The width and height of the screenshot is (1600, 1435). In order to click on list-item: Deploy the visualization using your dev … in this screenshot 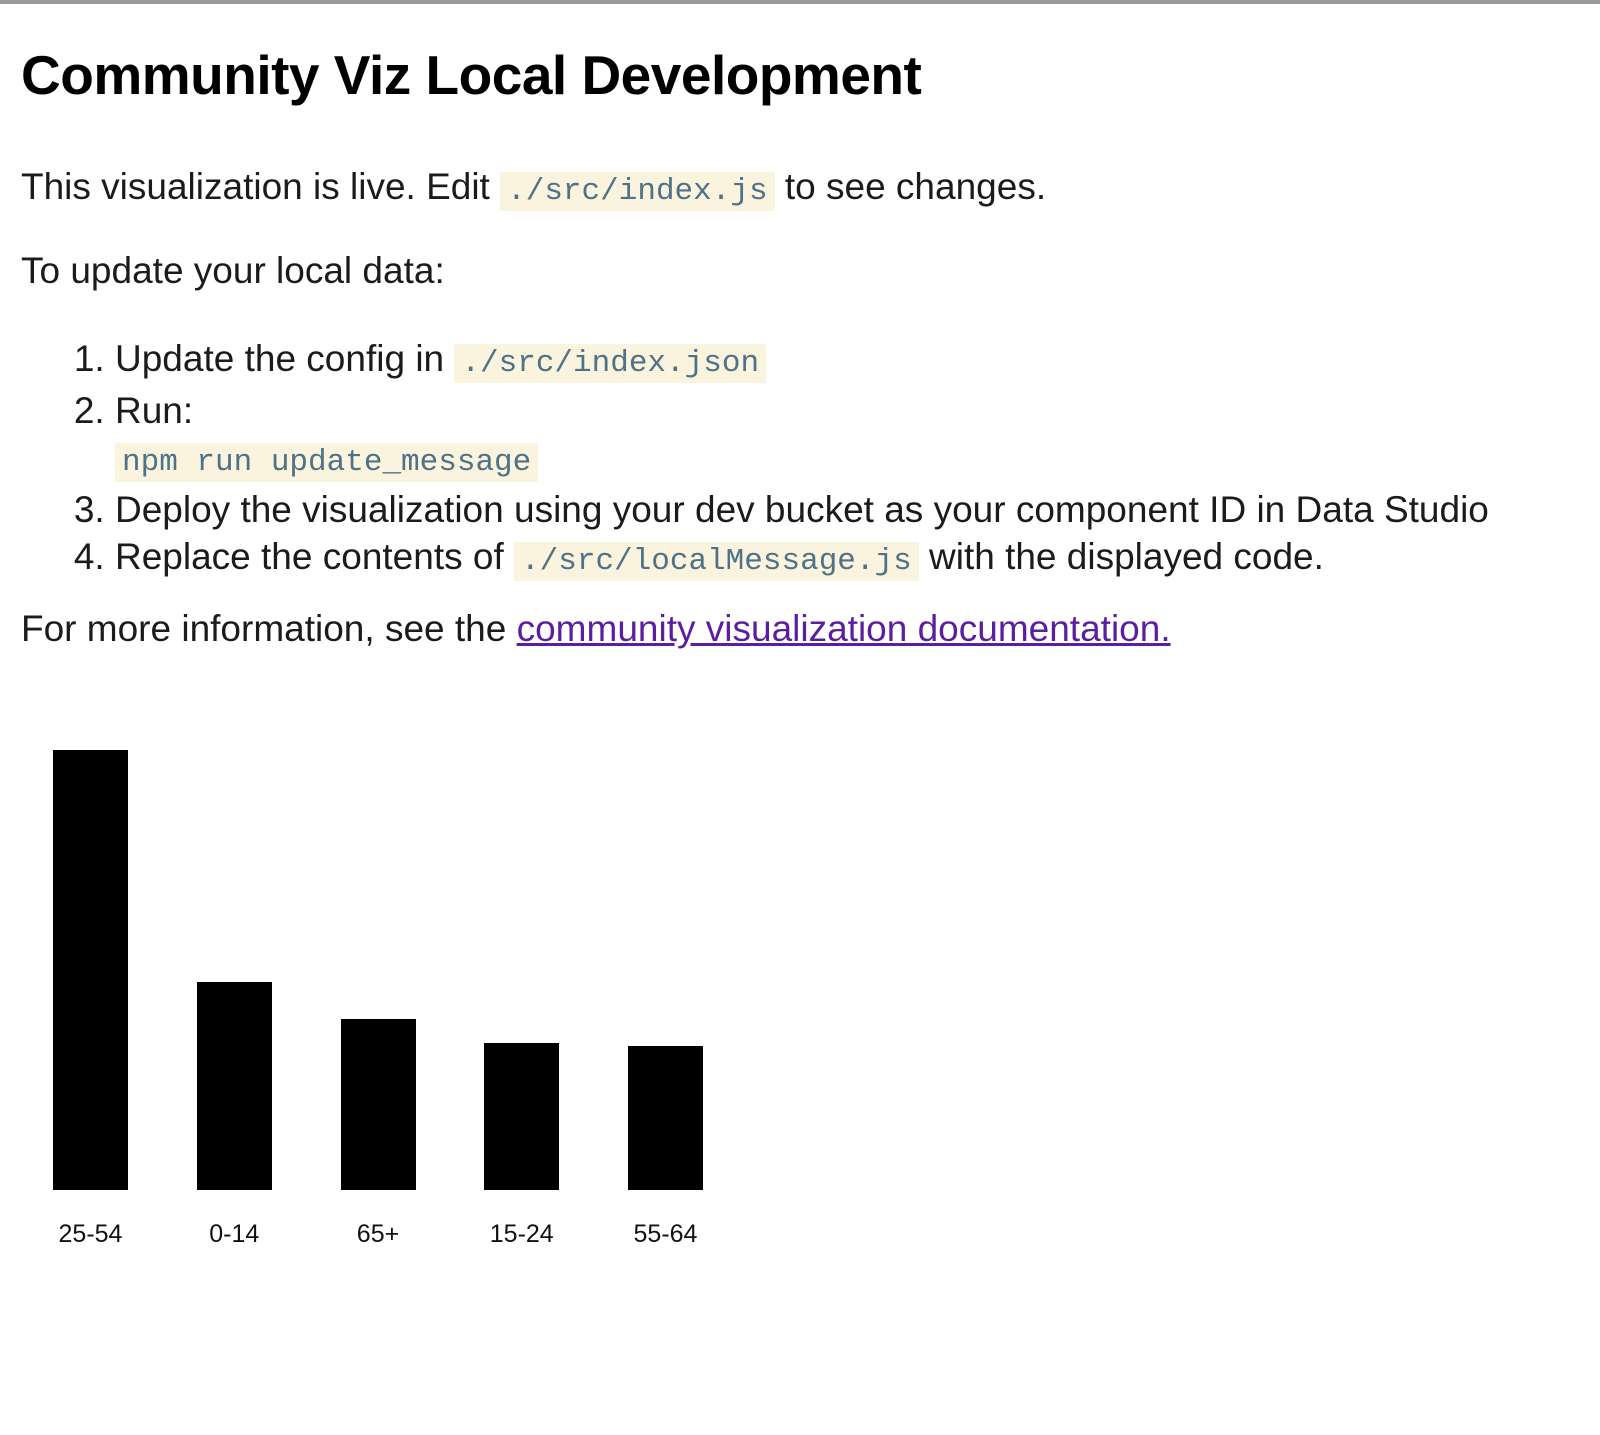, I will do `click(802, 509)`.